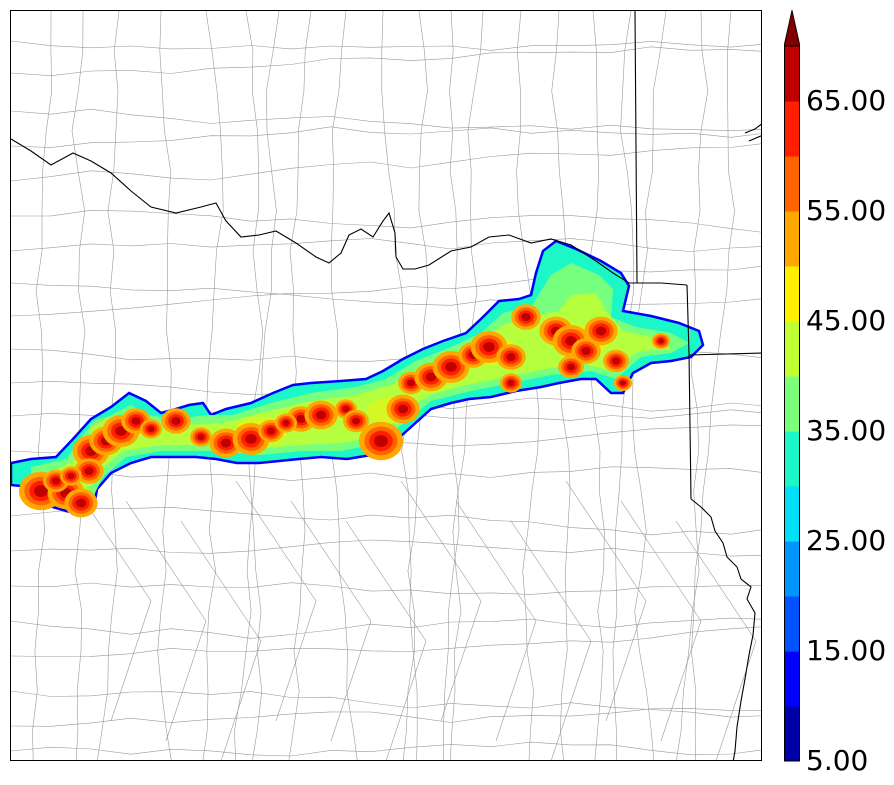 The height and width of the screenshot is (785, 894). I want to click on colorbar-tick-label: 5.00, so click(837, 760).